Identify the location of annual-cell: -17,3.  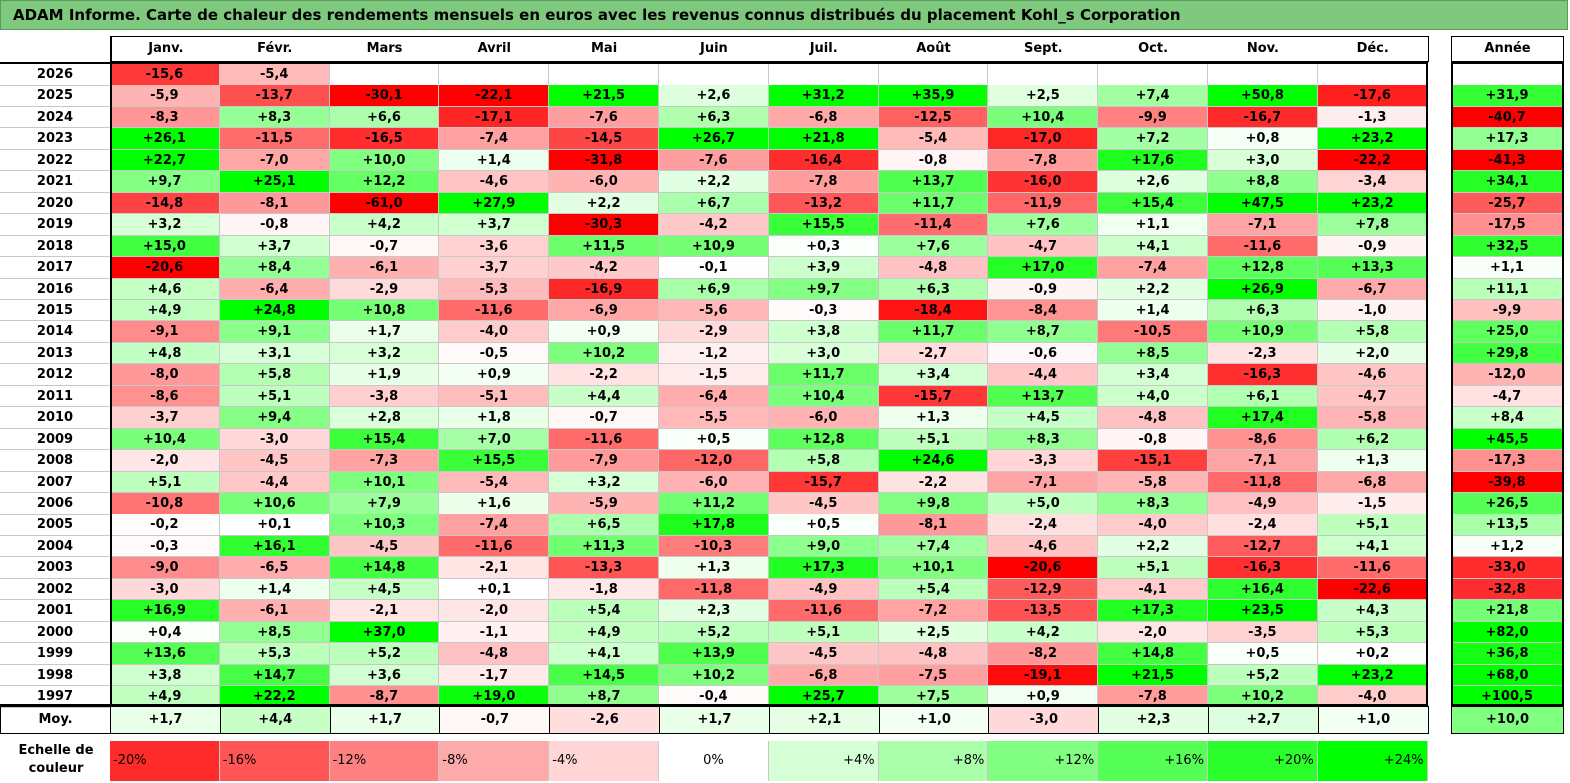
(1507, 461).